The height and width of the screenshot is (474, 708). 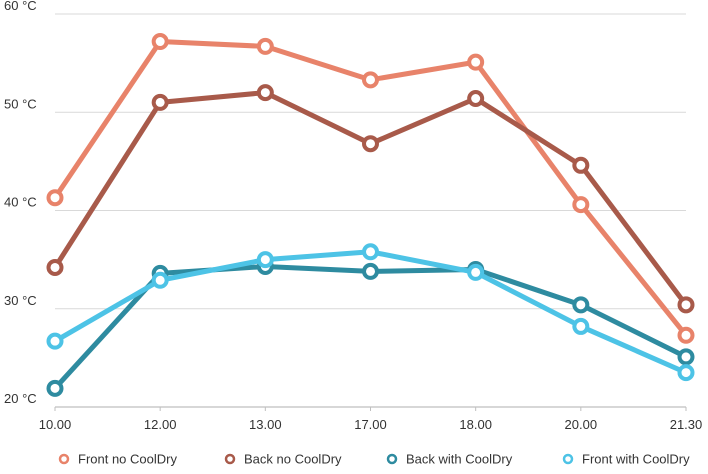 I want to click on x-tick-label: 20.00, so click(x=581, y=424).